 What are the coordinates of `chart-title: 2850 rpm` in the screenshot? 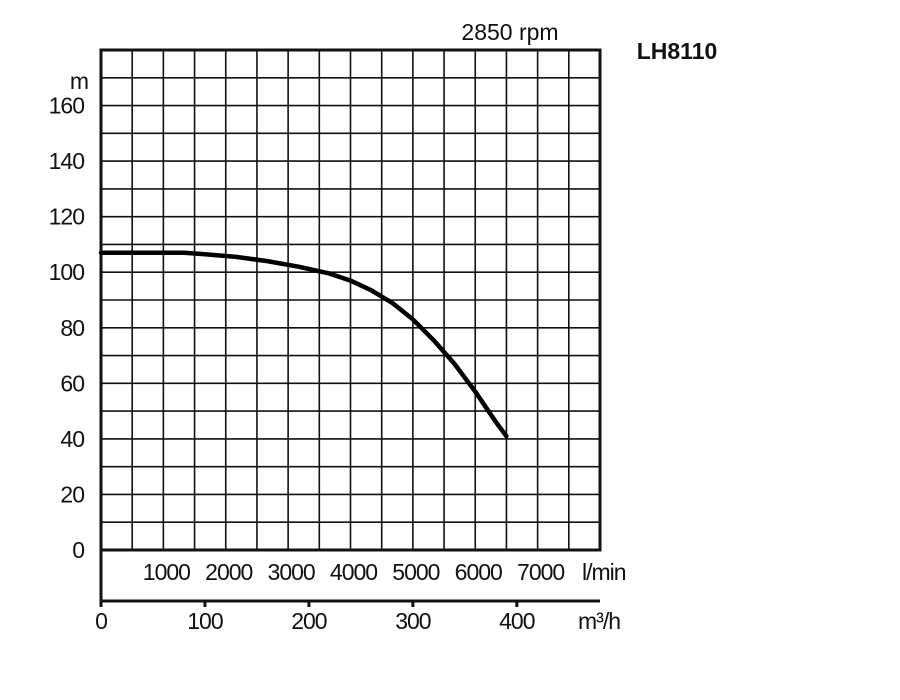 It's located at (509, 32).